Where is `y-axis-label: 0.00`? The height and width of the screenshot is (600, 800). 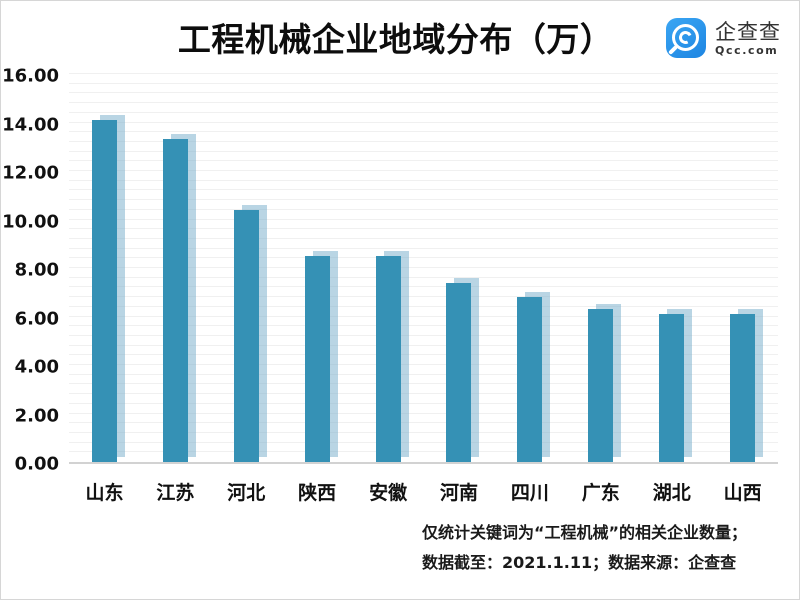 y-axis-label: 0.00 is located at coordinates (36, 464).